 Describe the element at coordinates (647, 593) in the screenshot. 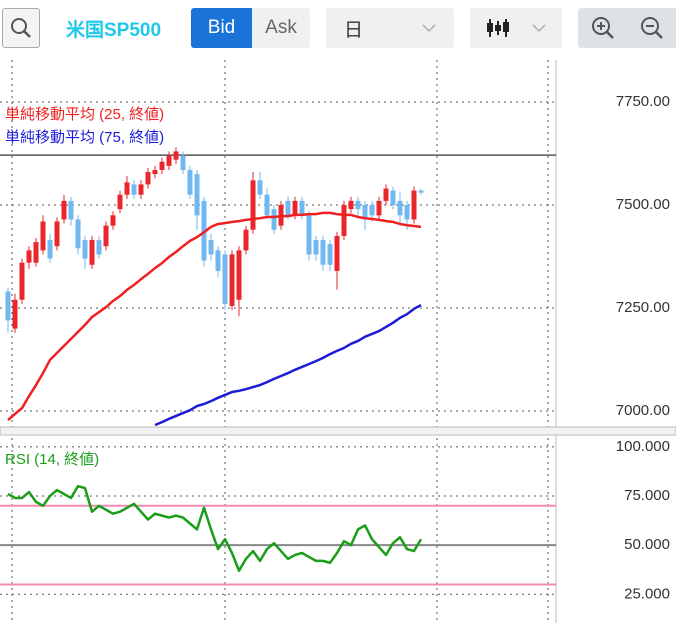

I see `y-tick-label: 25.000` at that location.